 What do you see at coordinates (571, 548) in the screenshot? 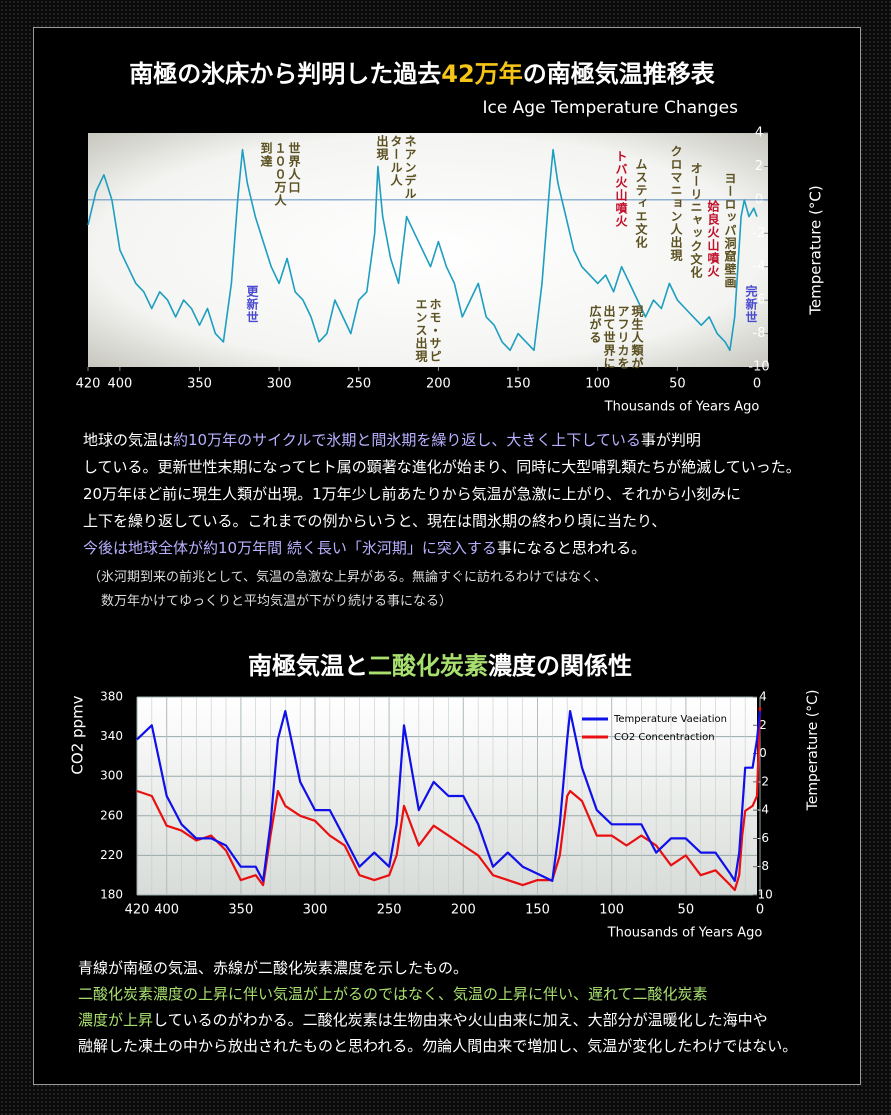
I see `text-segment: 事になると思われる。` at bounding box center [571, 548].